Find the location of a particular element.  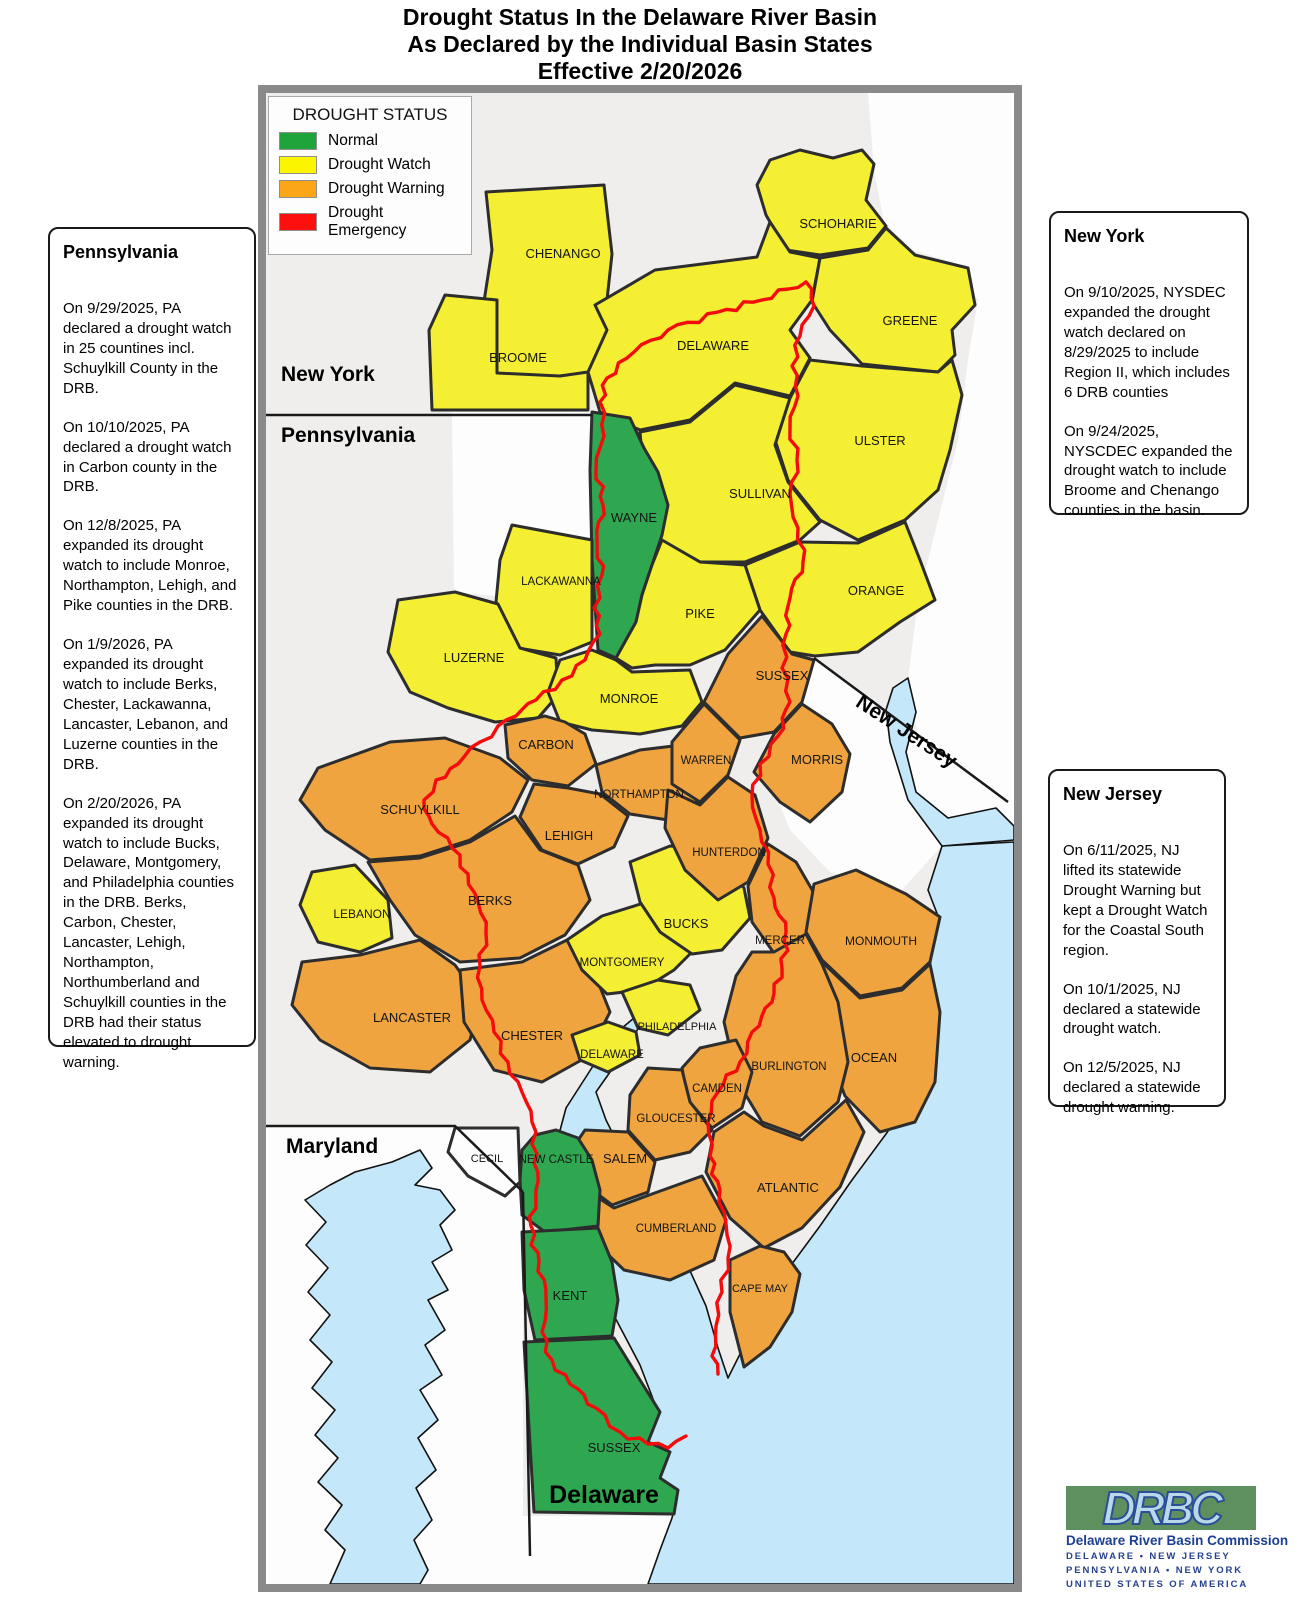

county-label-ny_orange: ORANGE is located at coordinates (876, 590).